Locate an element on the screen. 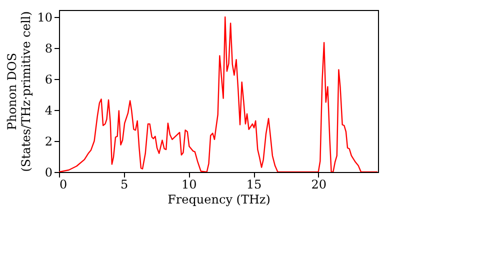  y-tick-label: 6 is located at coordinates (48, 79).